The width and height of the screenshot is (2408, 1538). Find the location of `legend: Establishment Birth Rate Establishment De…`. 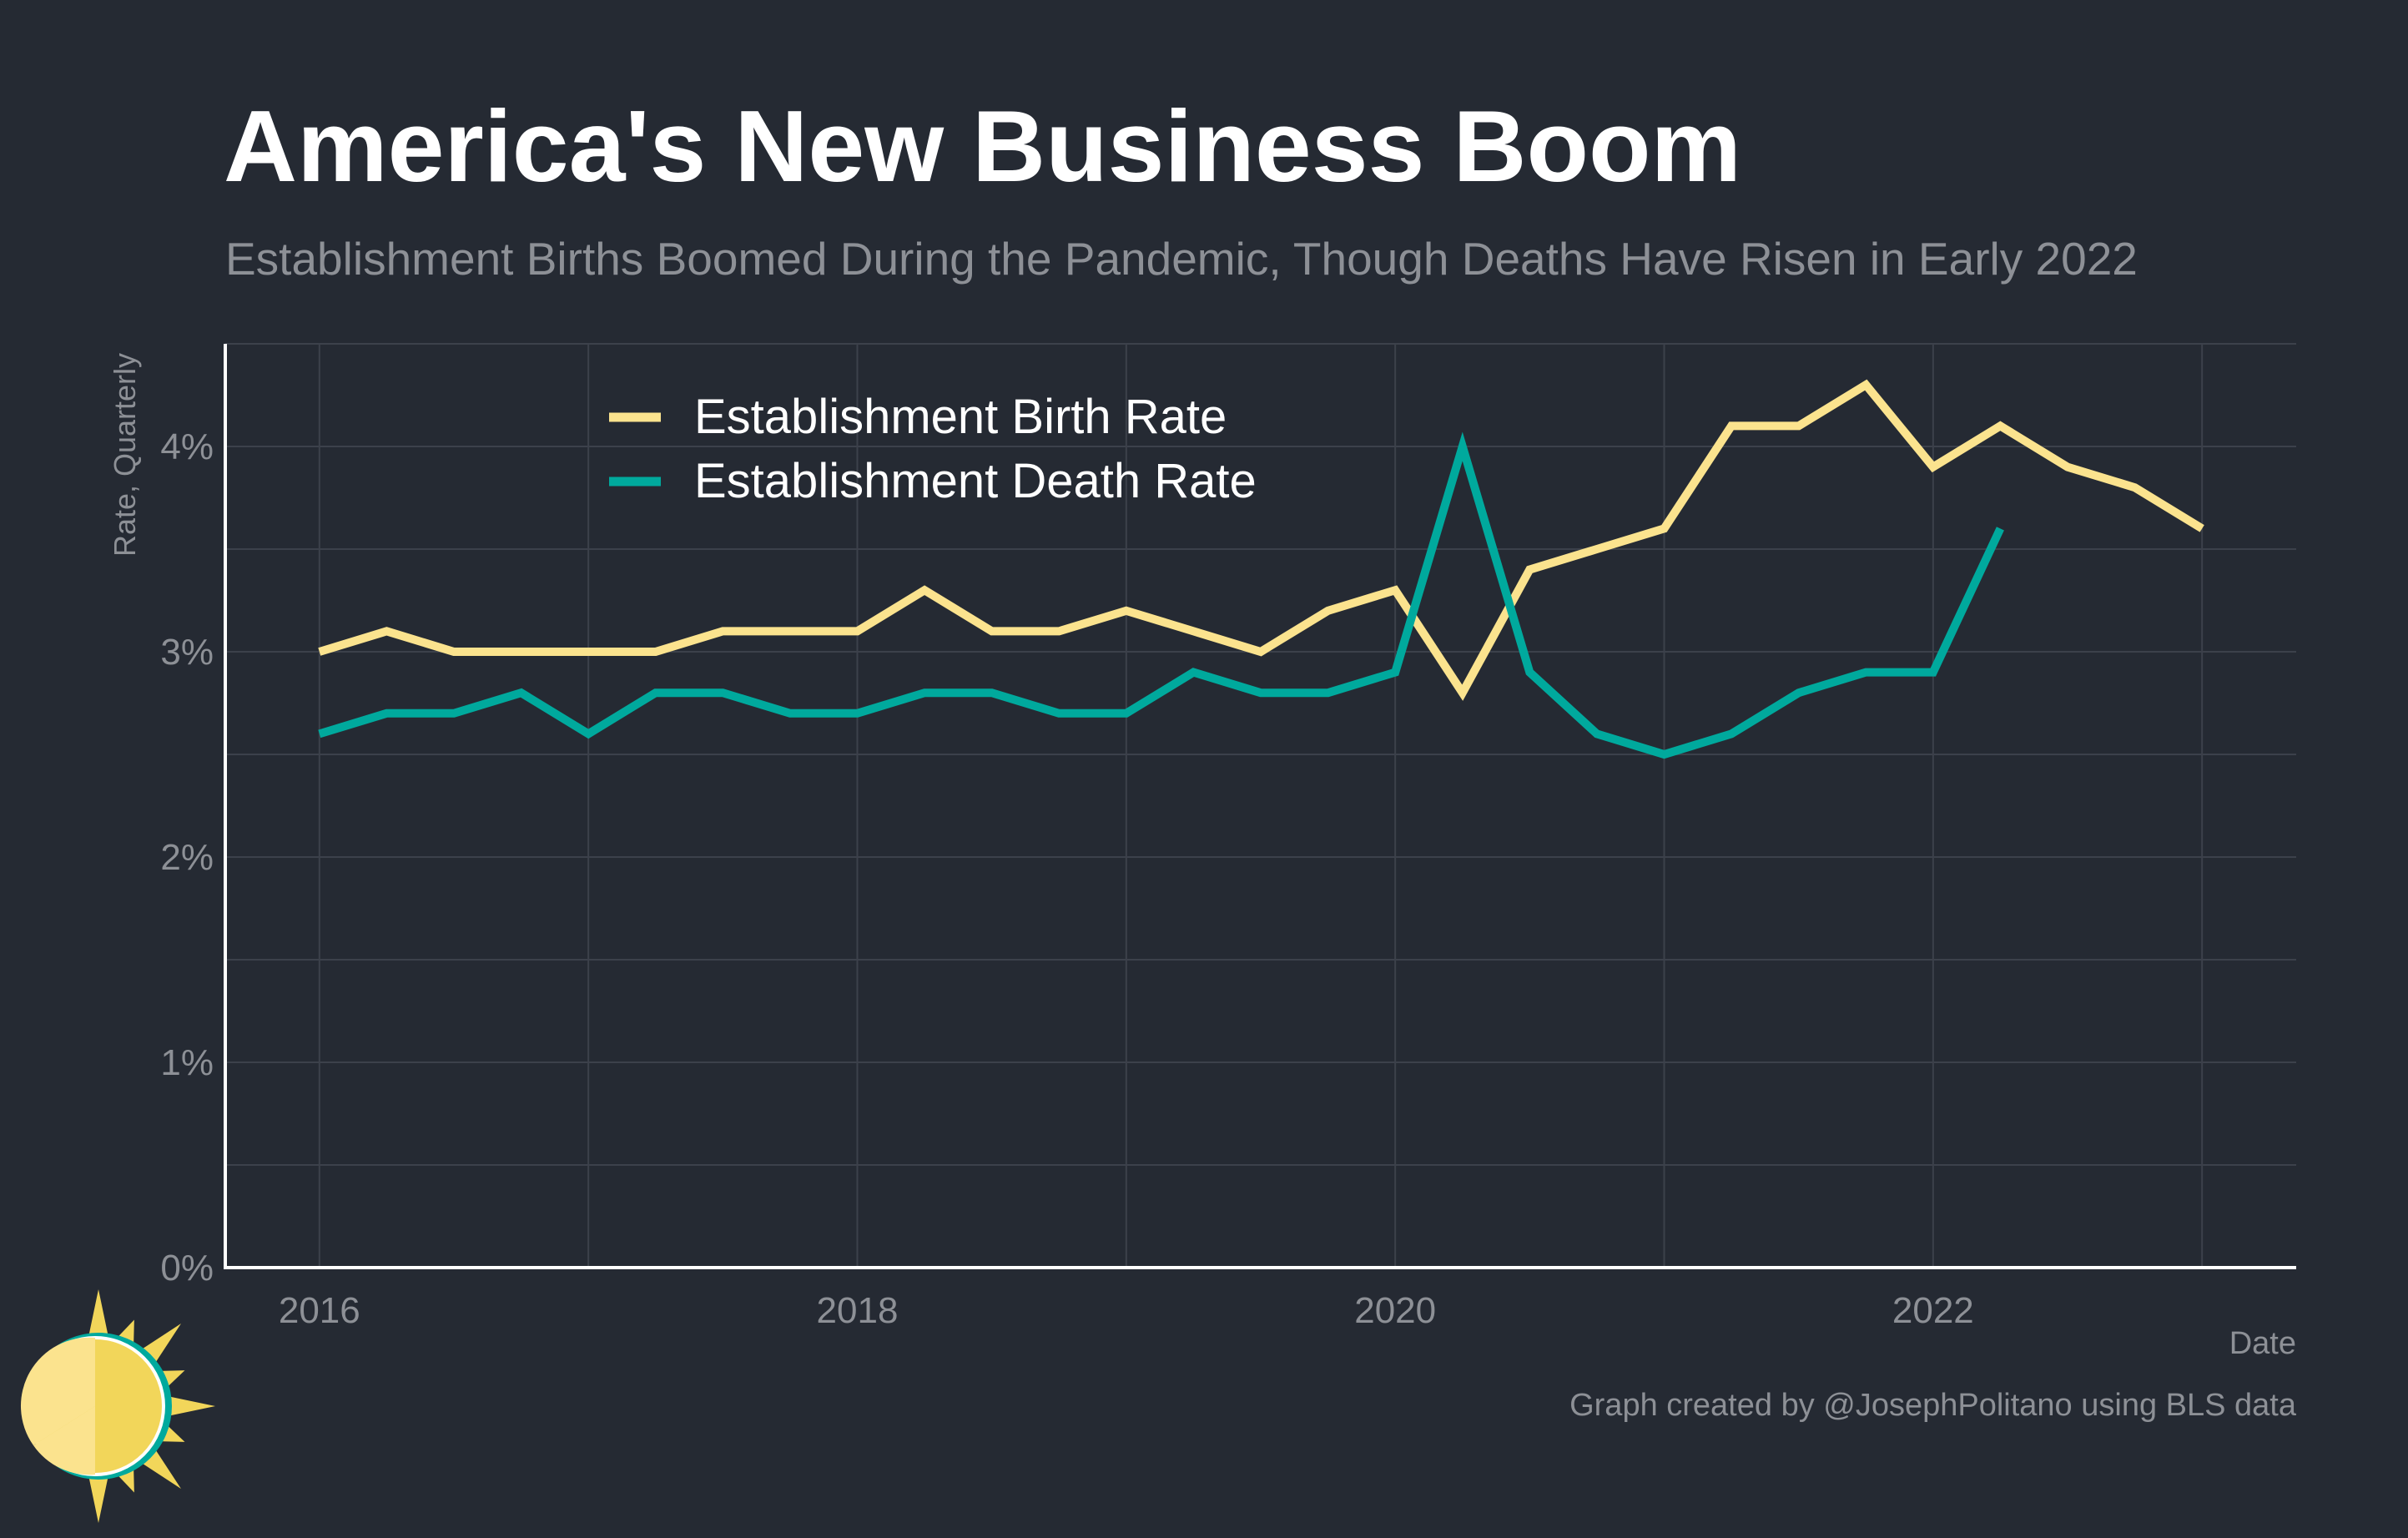

legend: Establishment Birth Rate Establishment De… is located at coordinates (933, 449).